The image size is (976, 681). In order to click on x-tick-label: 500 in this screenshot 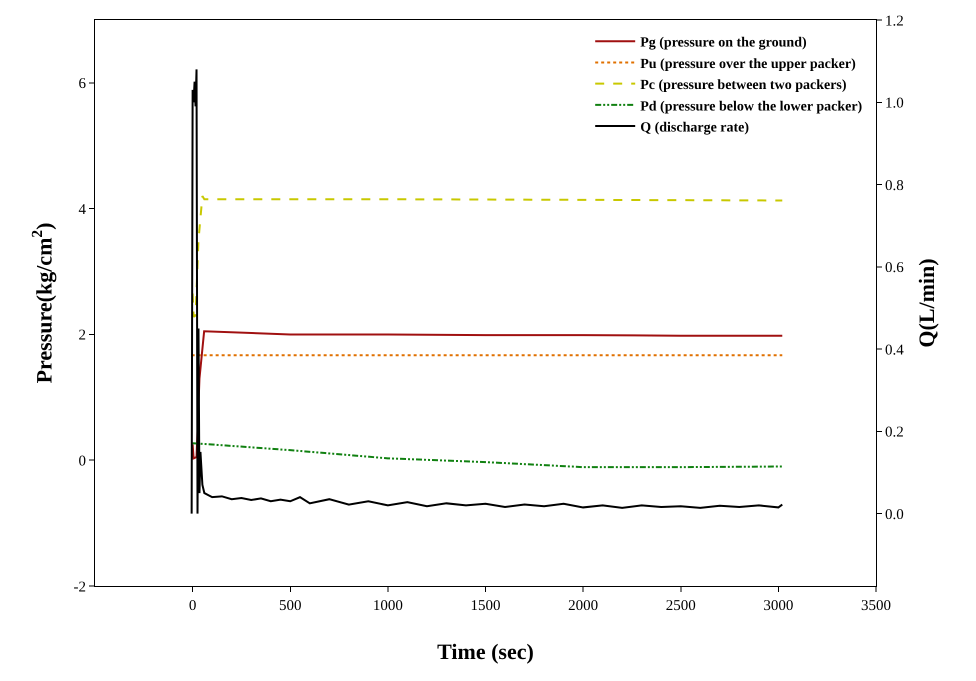, I will do `click(290, 606)`.